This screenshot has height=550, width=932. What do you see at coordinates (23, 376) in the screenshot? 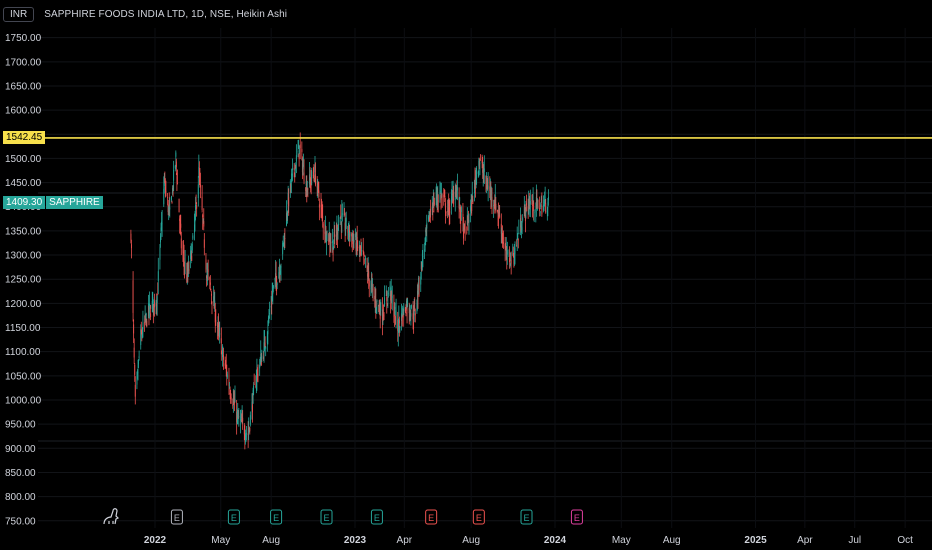
I see `y-tick-label: 1050.00` at bounding box center [23, 376].